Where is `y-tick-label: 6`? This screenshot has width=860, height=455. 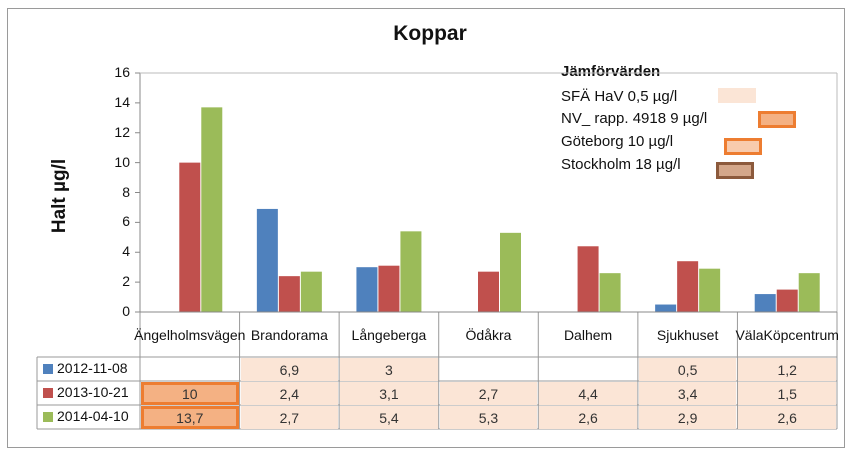
y-tick-label: 6 is located at coordinates (126, 221).